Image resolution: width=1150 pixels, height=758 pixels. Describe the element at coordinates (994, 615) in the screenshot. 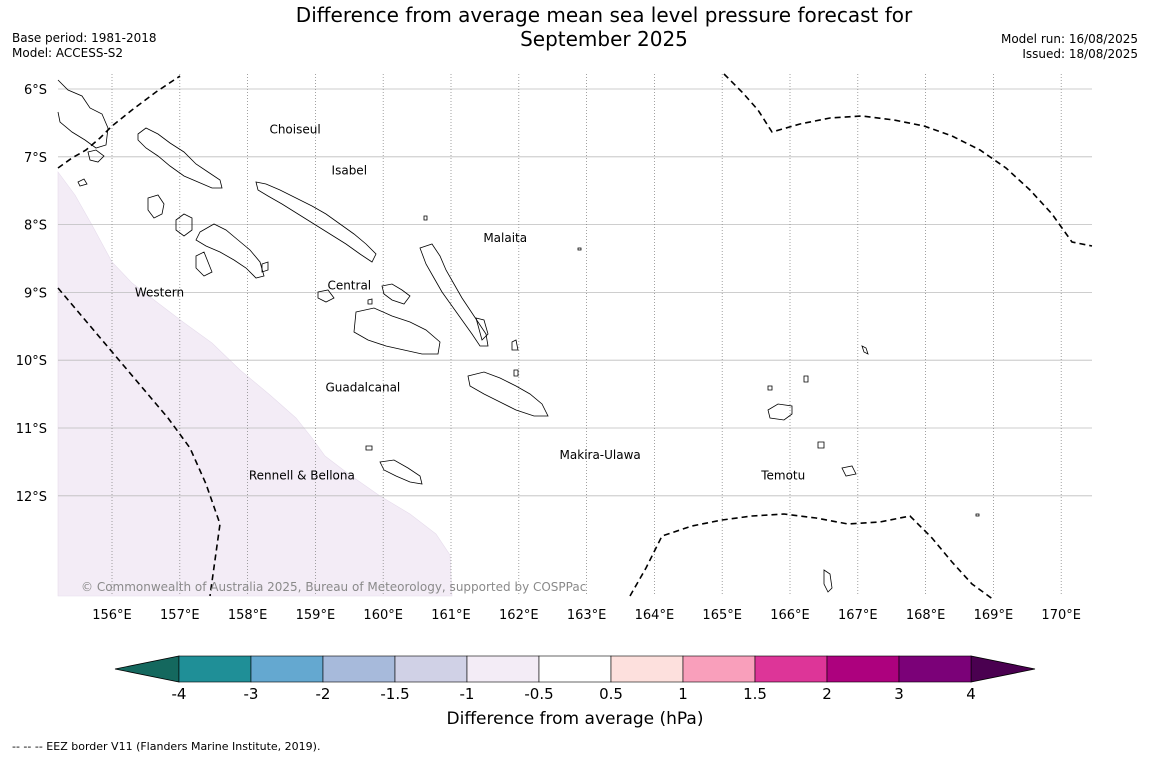

I see `lon-label: 169°E` at that location.